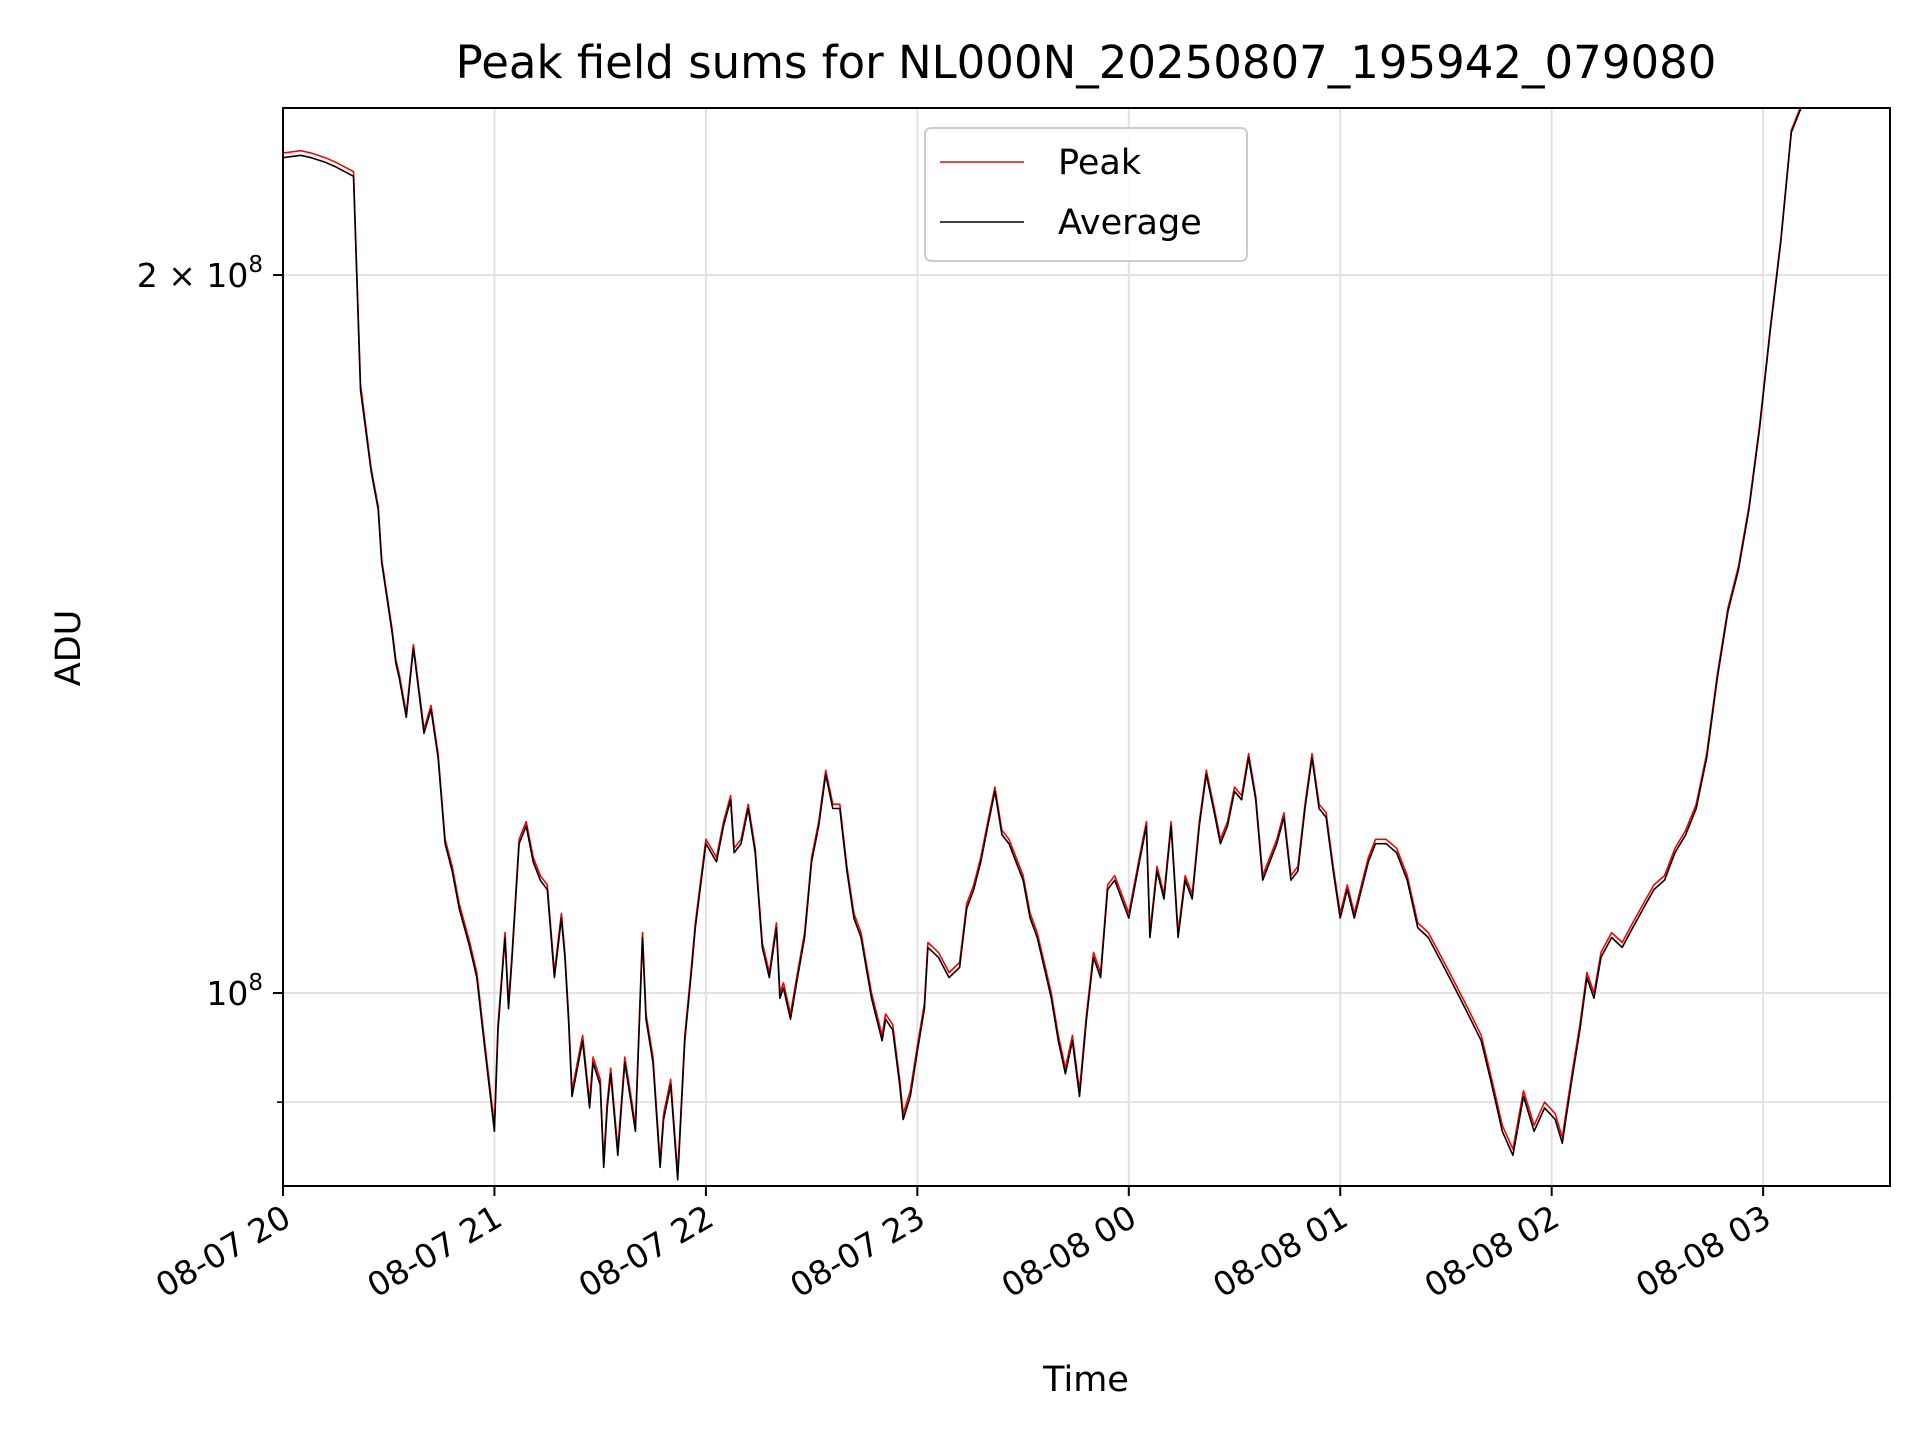  Describe the element at coordinates (1085, 1380) in the screenshot. I see `x-axis-label: Time` at that location.